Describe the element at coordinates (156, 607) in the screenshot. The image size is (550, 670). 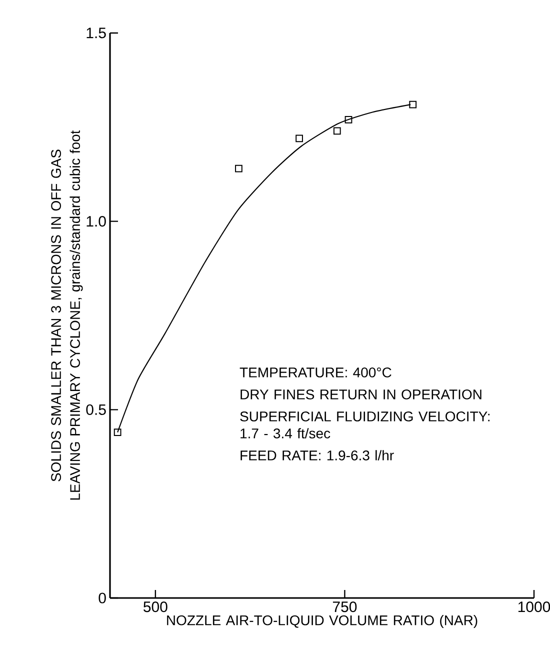
I see `x-tick-label: 500` at that location.